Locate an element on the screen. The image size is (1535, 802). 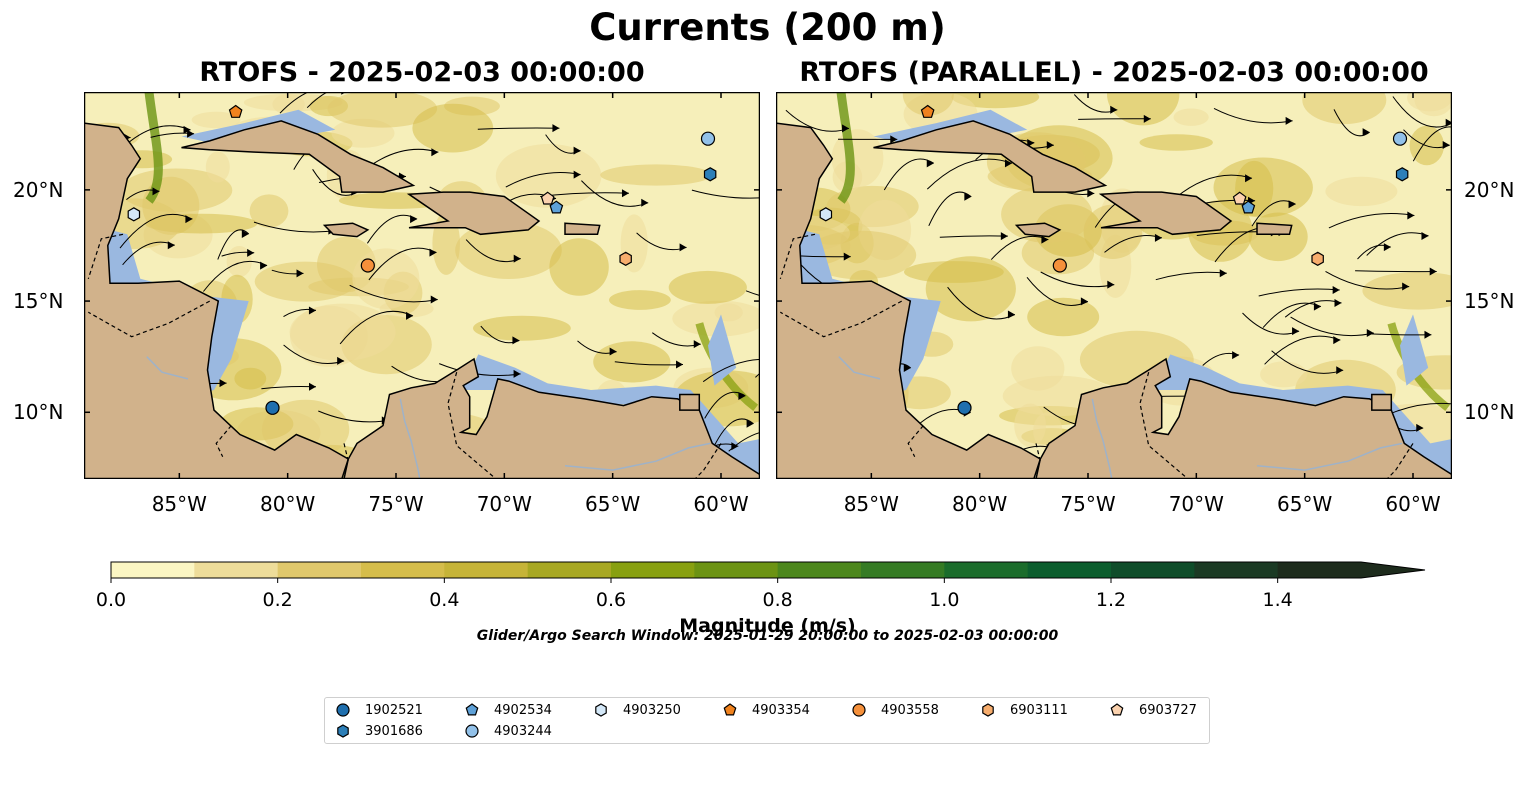
platform-4903250-marker is located at coordinates (826, 214).